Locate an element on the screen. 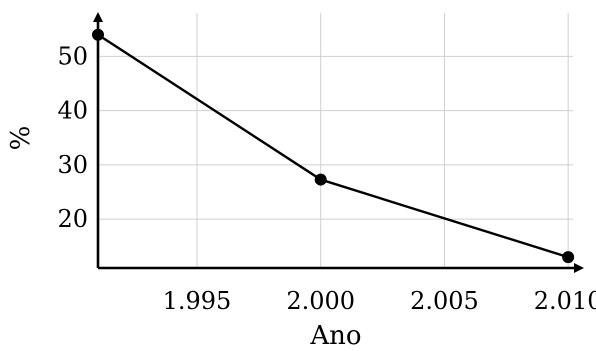  x-tick-label: 2.010 is located at coordinates (565, 301).